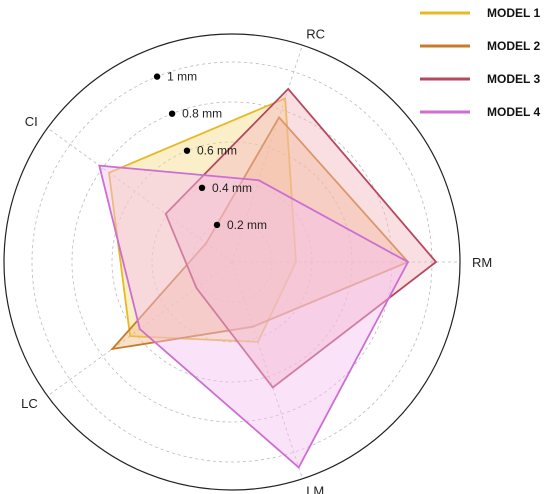 This screenshot has height=494, width=550. I want to click on legend: MODEL 1 MODEL 2 MODEL 3 MODEL 4, so click(480, 62).